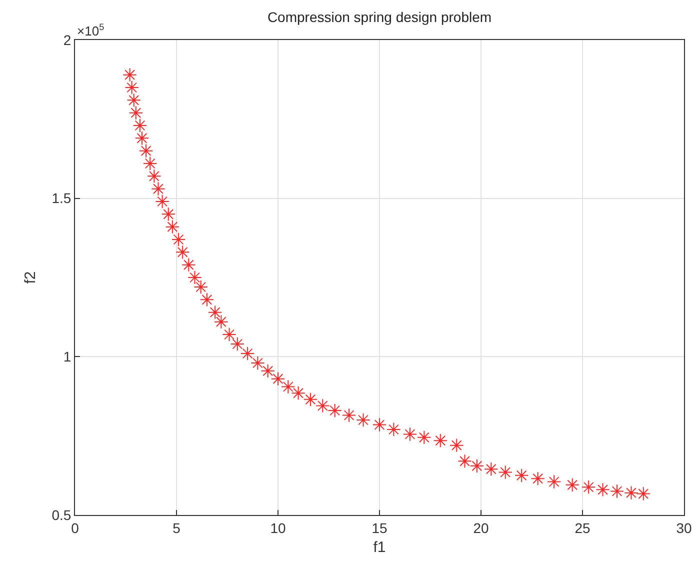 The image size is (693, 569). What do you see at coordinates (67, 40) in the screenshot?
I see `y-tick-label: 2` at bounding box center [67, 40].